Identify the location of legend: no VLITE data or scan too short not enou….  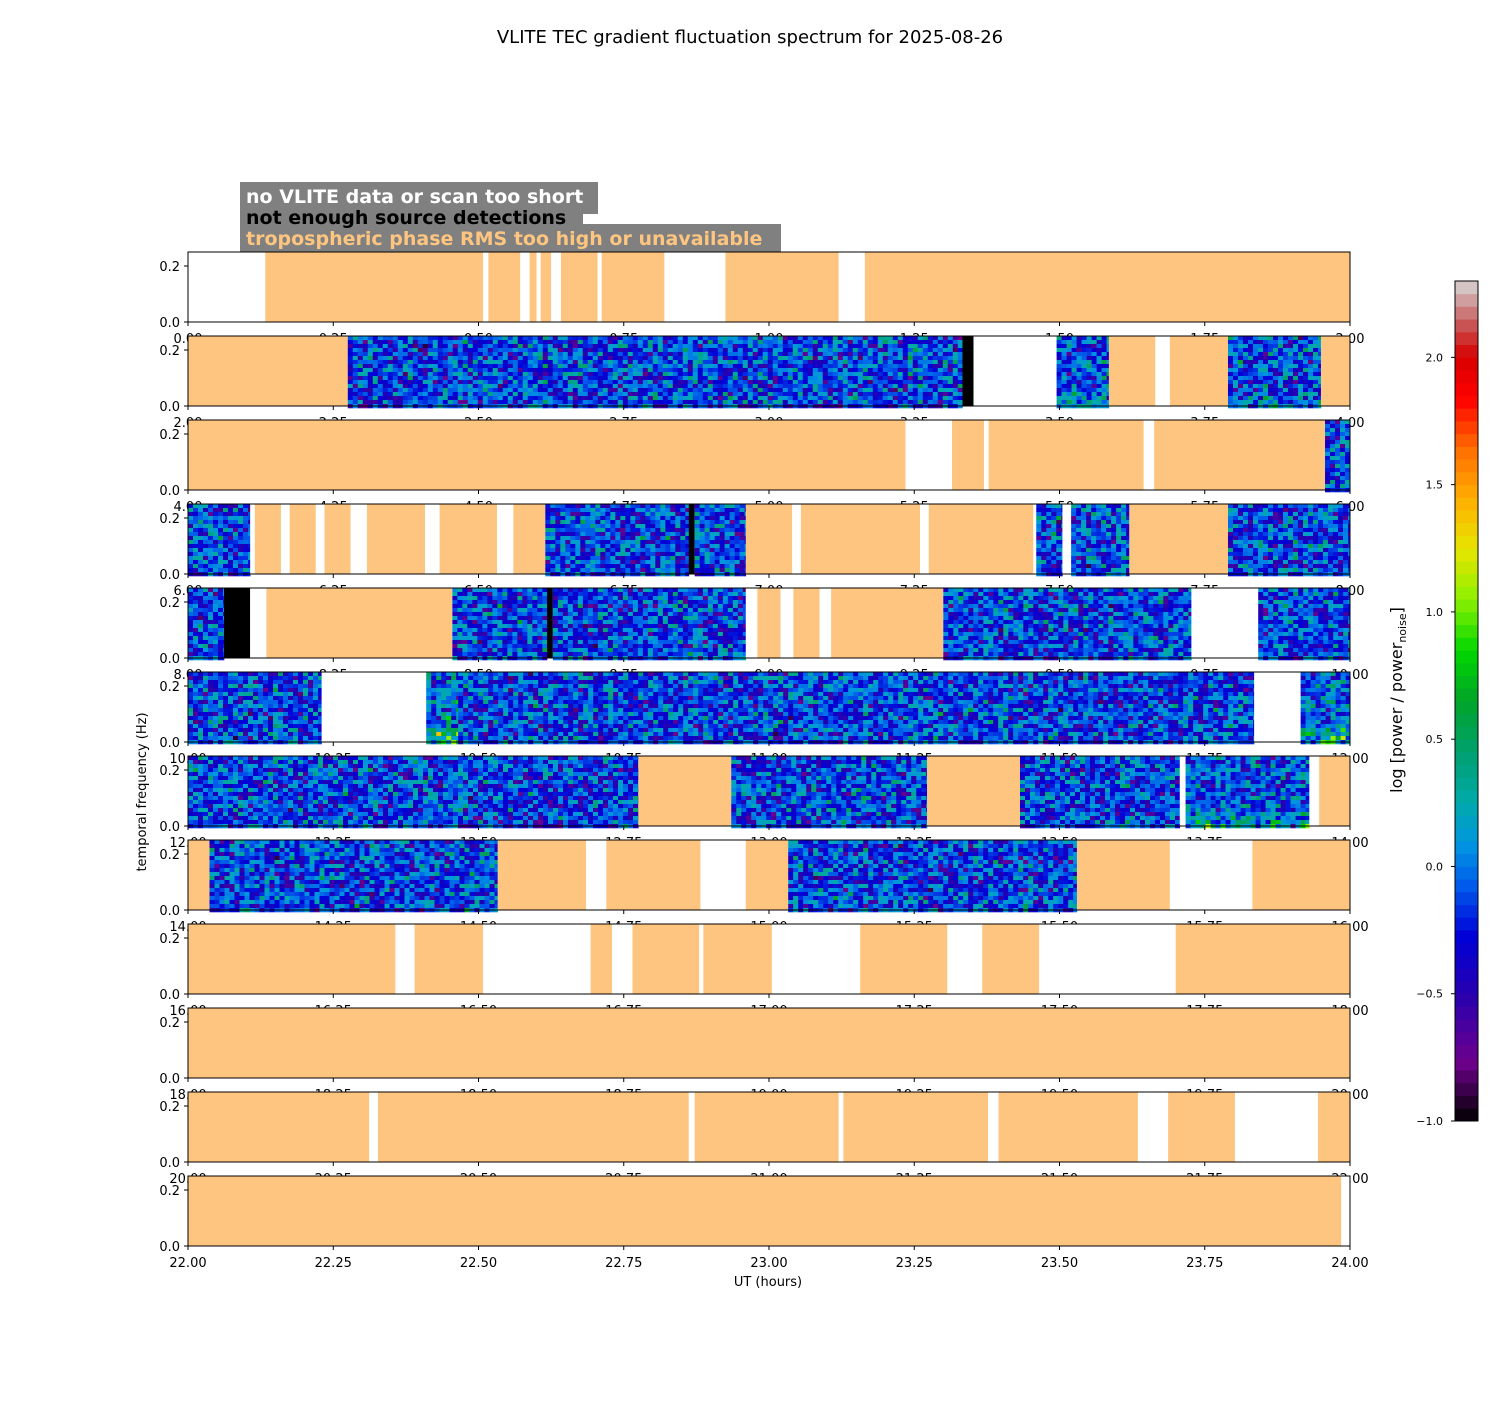
(510, 218).